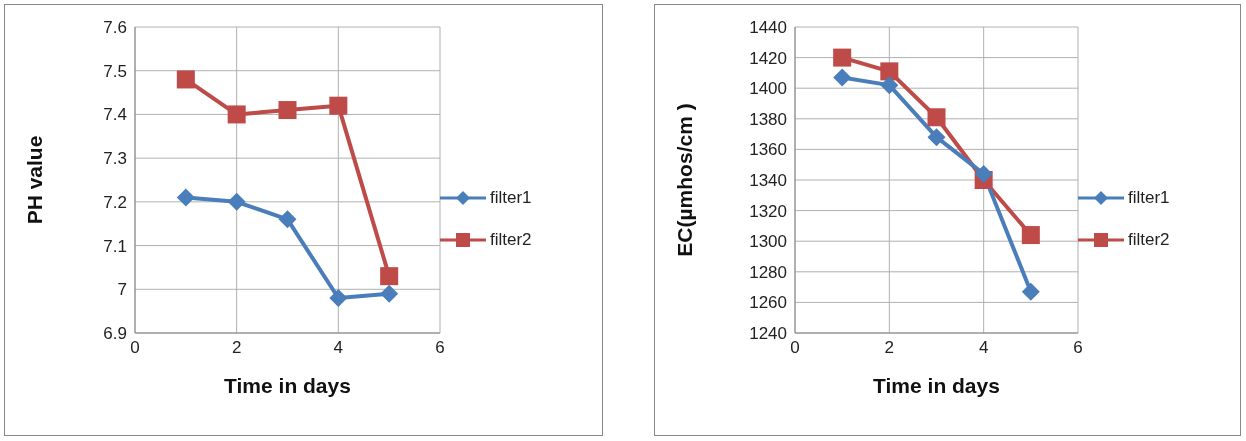  What do you see at coordinates (122, 290) in the screenshot?
I see `y-tick-label: 7` at bounding box center [122, 290].